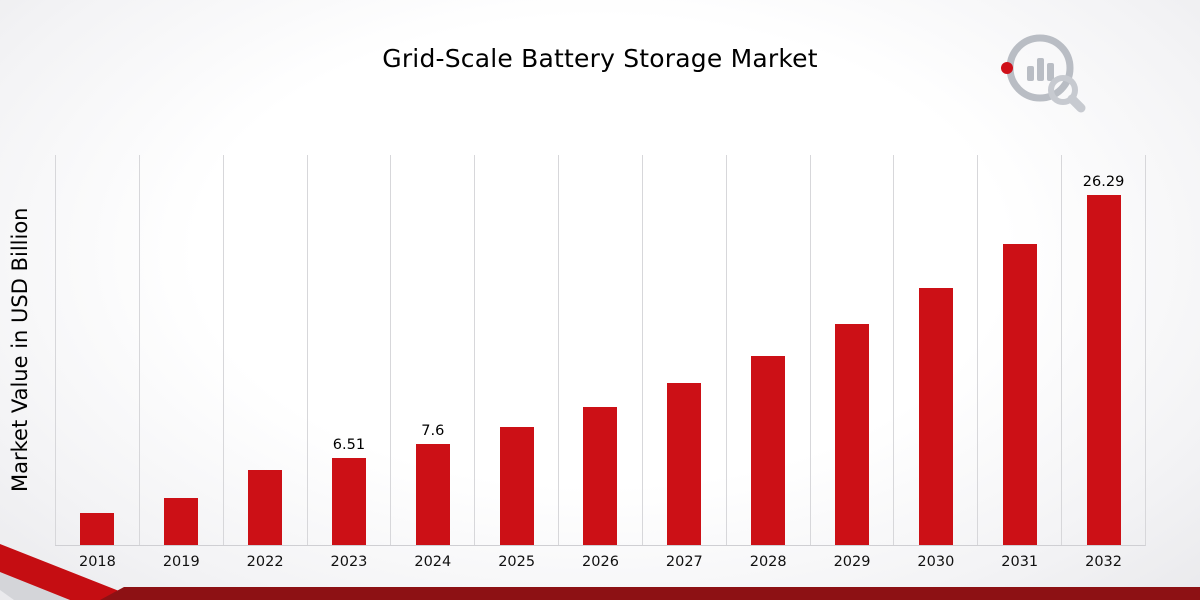  Describe the element at coordinates (684, 464) in the screenshot. I see `bar-2027` at that location.